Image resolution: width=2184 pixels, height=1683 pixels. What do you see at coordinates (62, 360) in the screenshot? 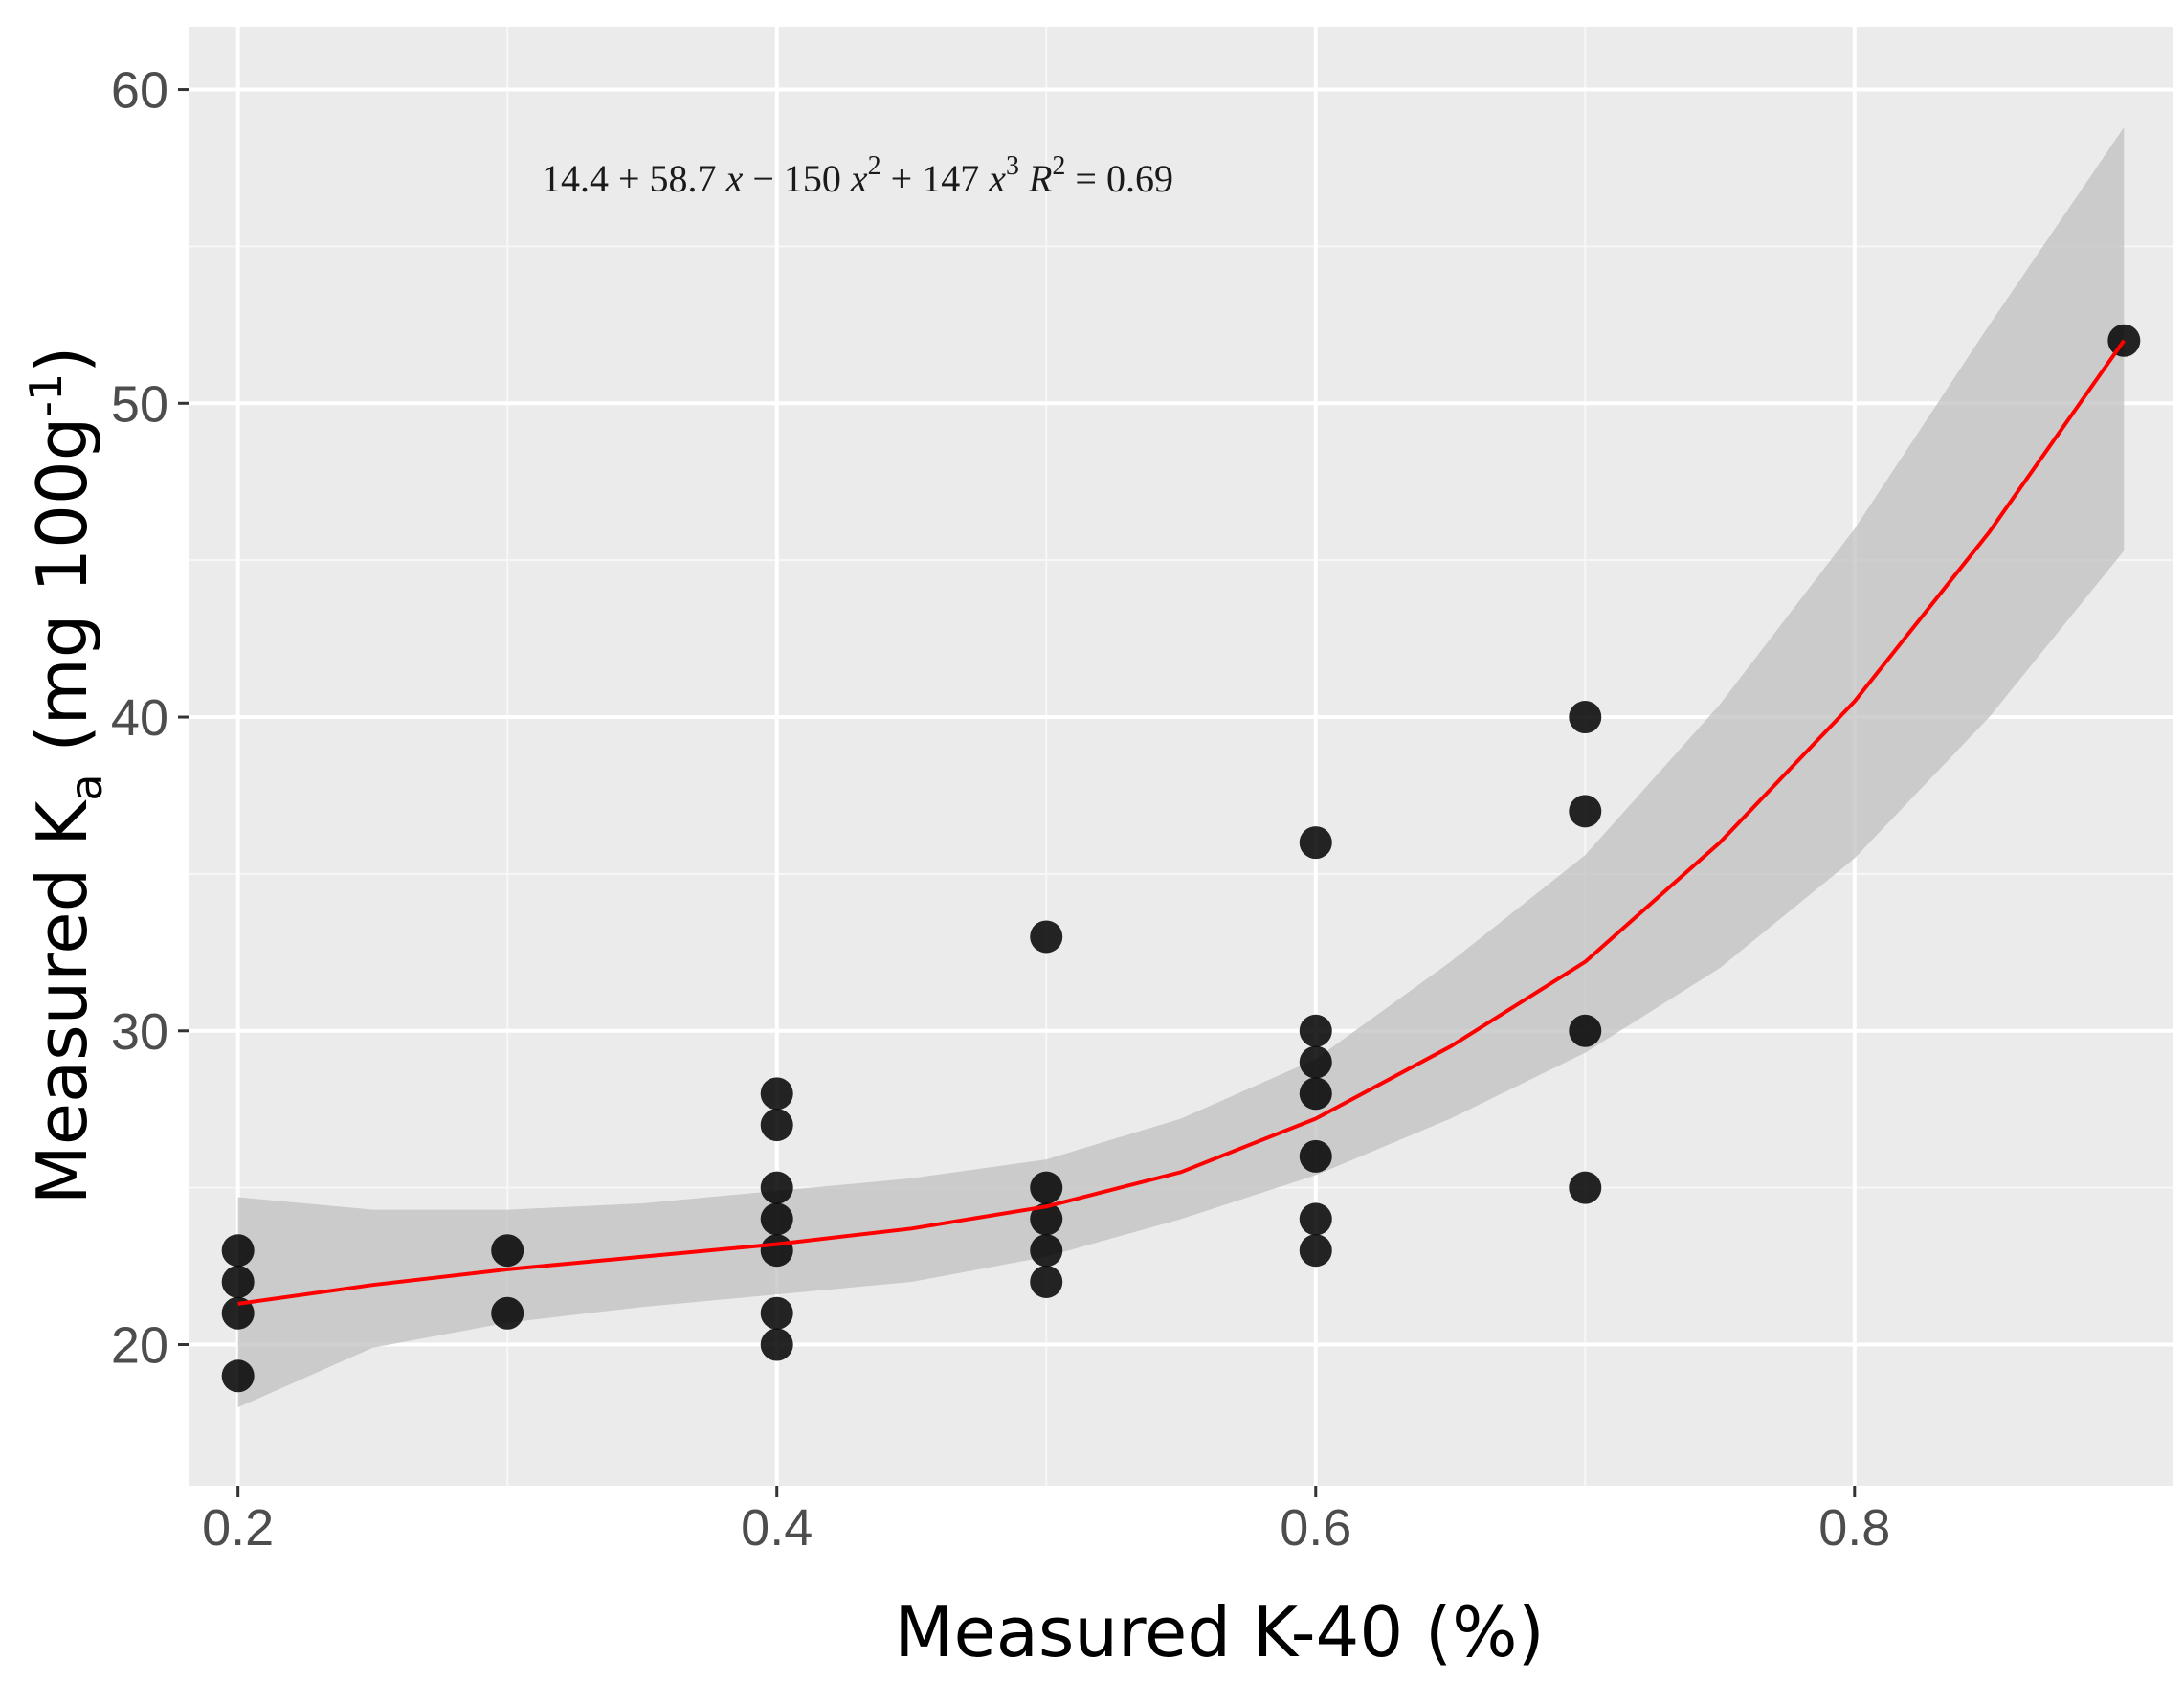
I see `y-axis-title-close: )` at bounding box center [62, 360].